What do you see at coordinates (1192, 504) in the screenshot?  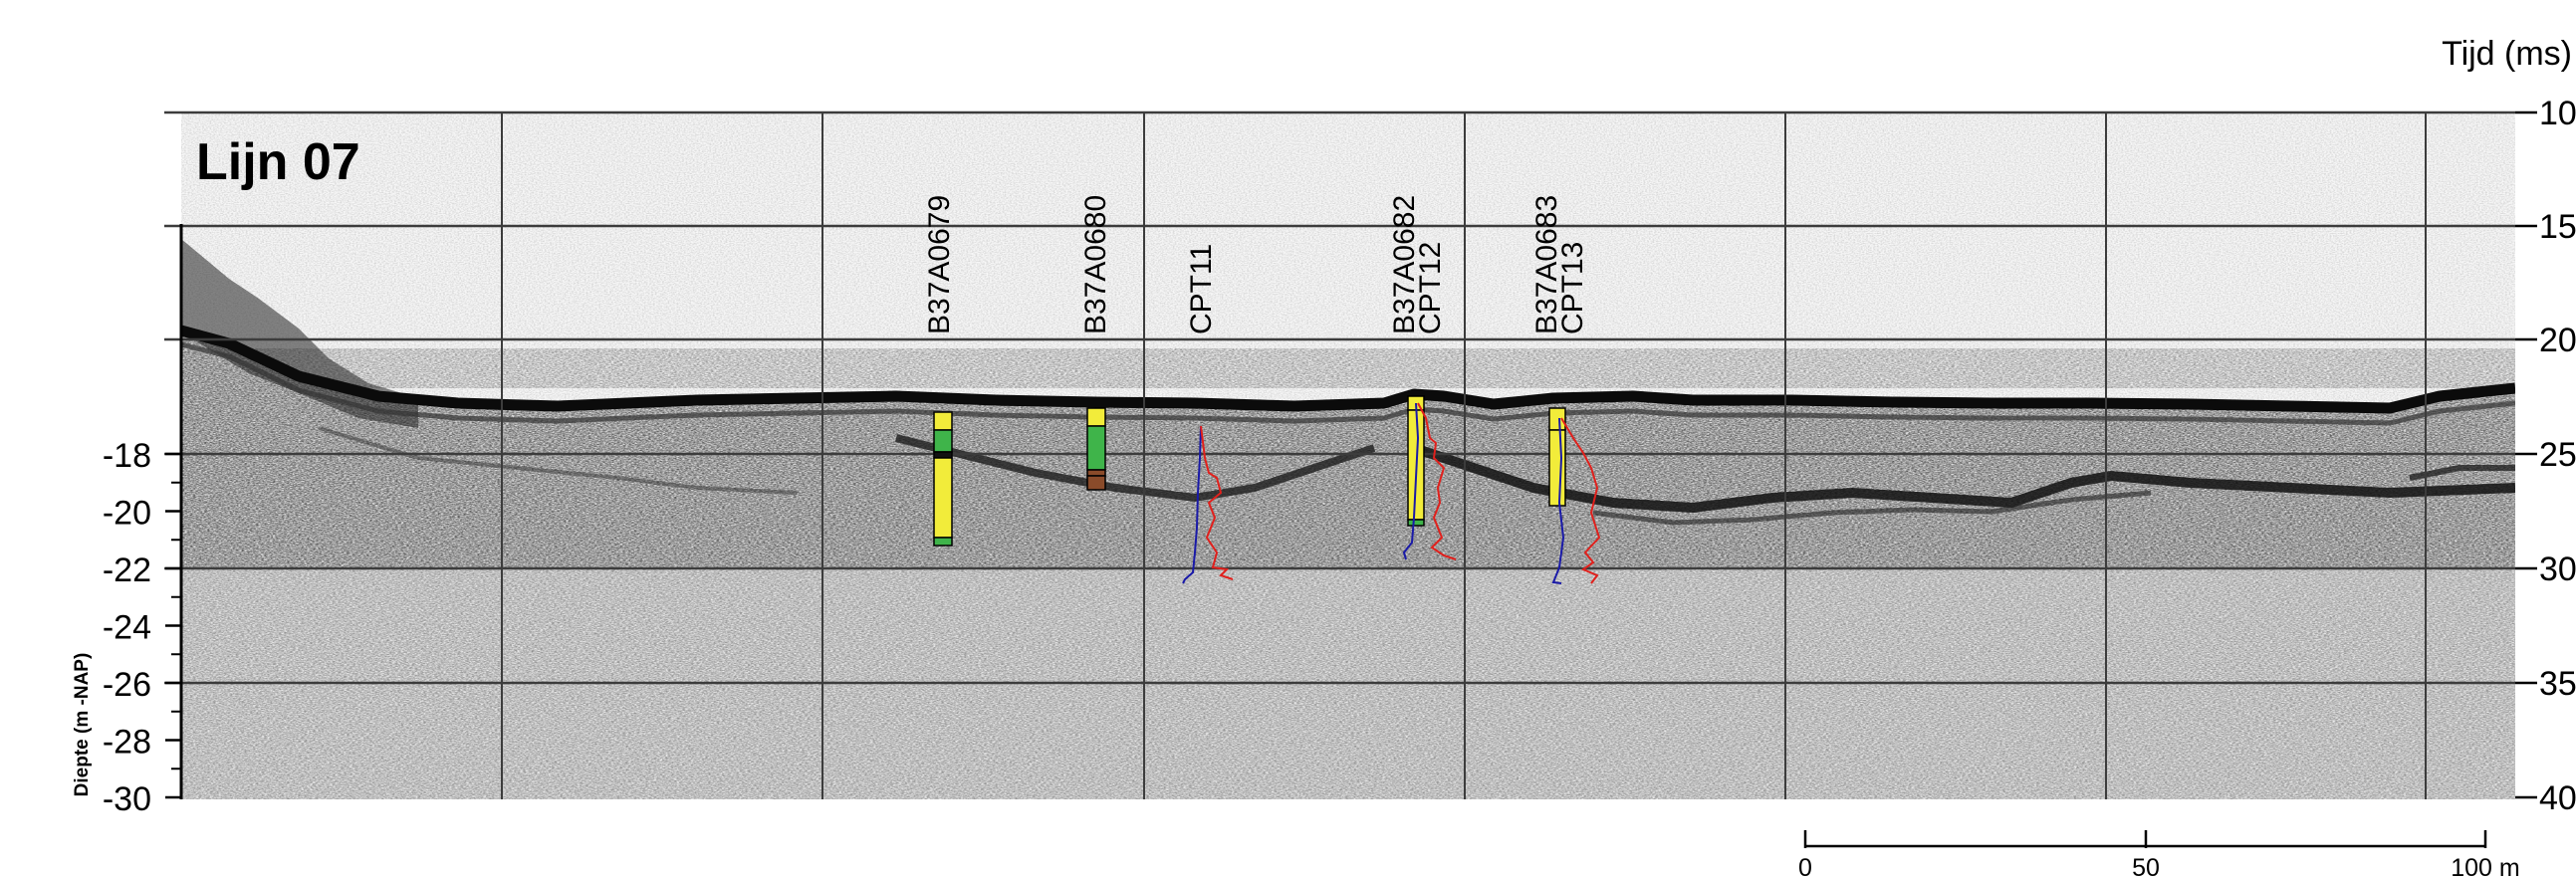 I see `cpt11-friction-curve` at bounding box center [1192, 504].